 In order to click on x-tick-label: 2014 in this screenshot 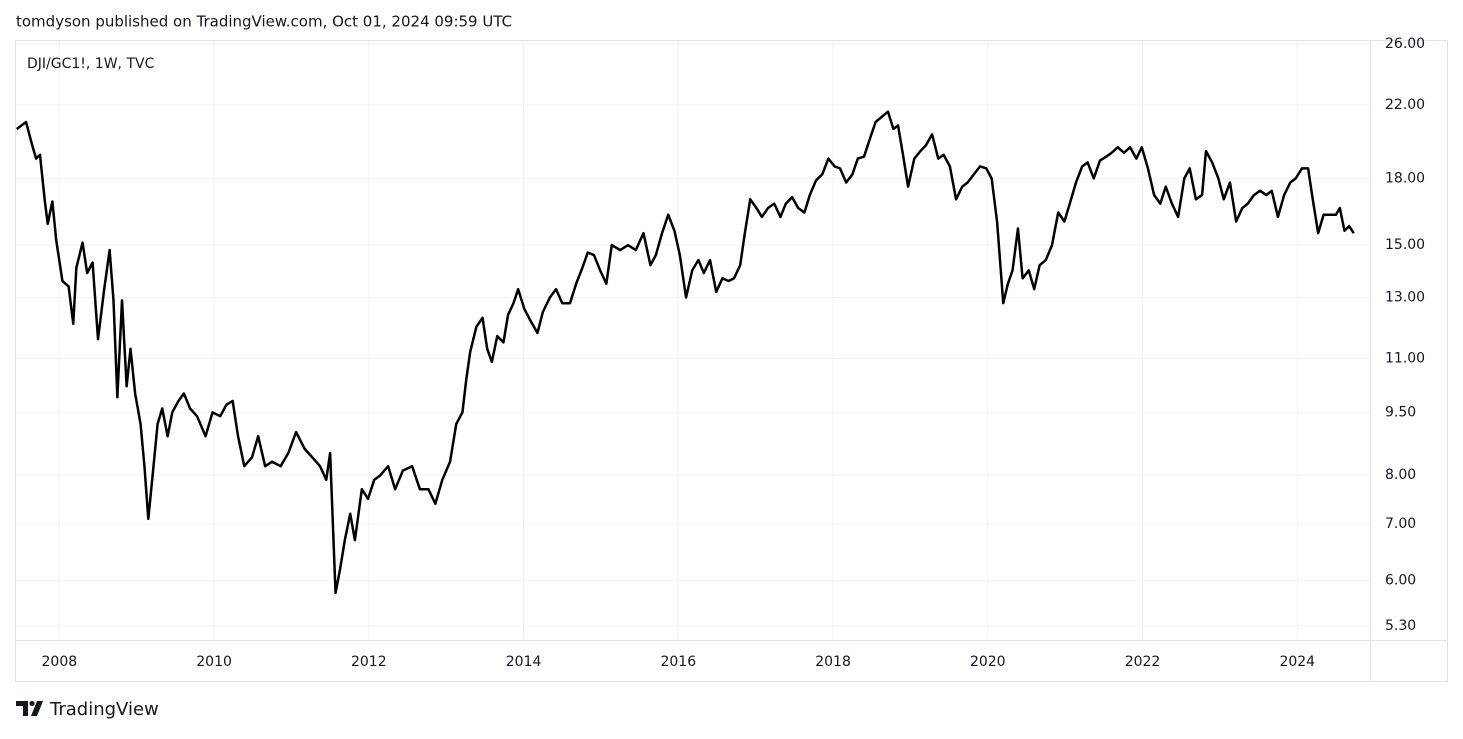, I will do `click(524, 662)`.